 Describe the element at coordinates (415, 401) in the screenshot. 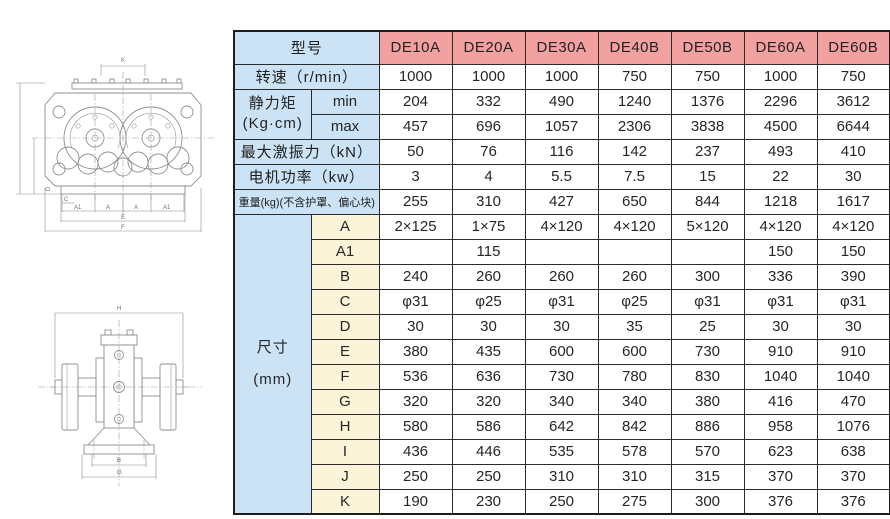

I see `dim-G-value-DE10A: 320` at that location.